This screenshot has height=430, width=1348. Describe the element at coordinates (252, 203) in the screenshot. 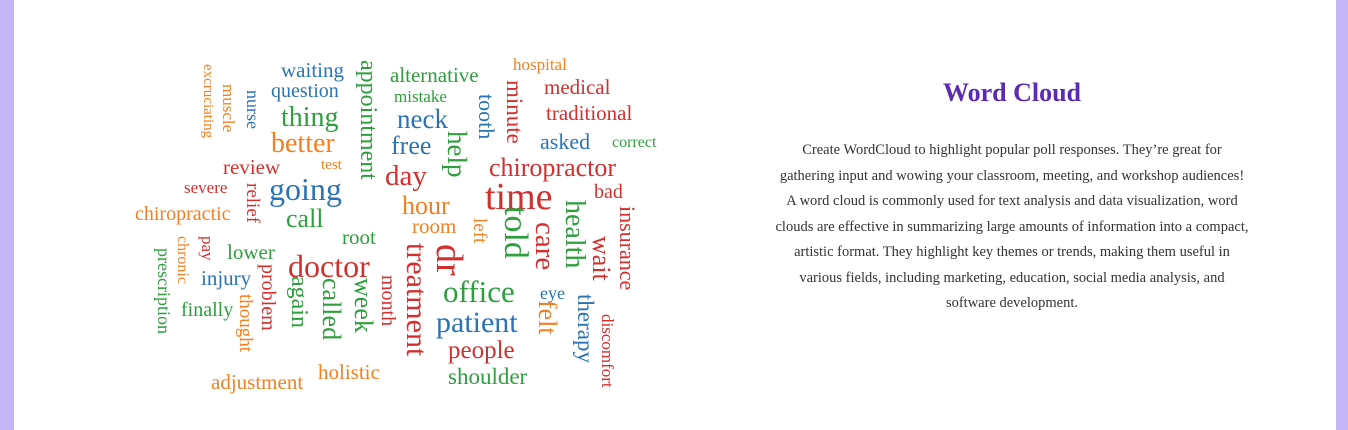

I see `cloud-word-relief: relief` at that location.